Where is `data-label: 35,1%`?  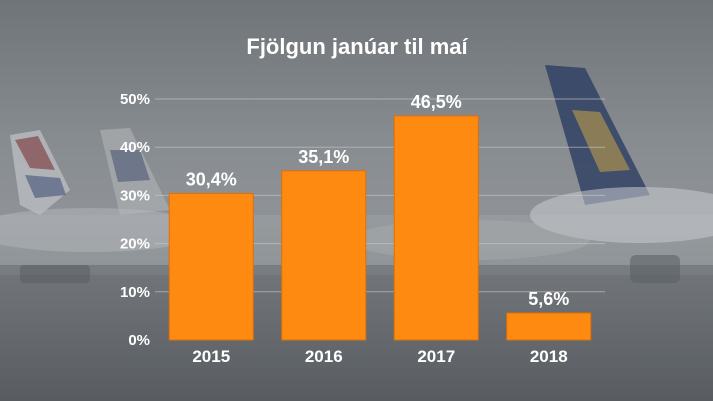 data-label: 35,1% is located at coordinates (323, 157).